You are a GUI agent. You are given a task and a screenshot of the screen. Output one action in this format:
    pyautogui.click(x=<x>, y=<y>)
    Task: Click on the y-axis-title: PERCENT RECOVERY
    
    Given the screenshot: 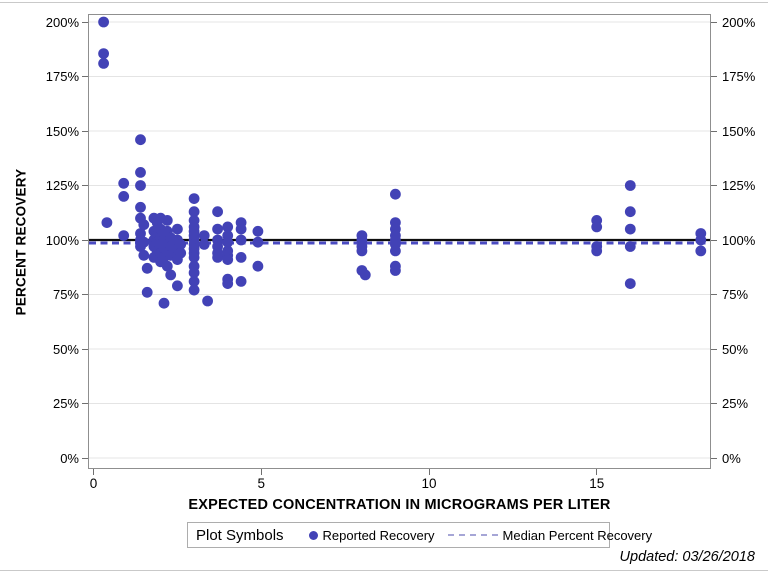 What is the action you would take?
    pyautogui.click(x=21, y=242)
    